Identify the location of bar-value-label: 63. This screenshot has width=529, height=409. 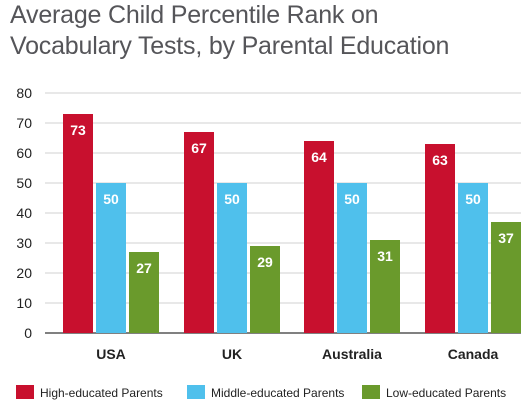
(440, 160).